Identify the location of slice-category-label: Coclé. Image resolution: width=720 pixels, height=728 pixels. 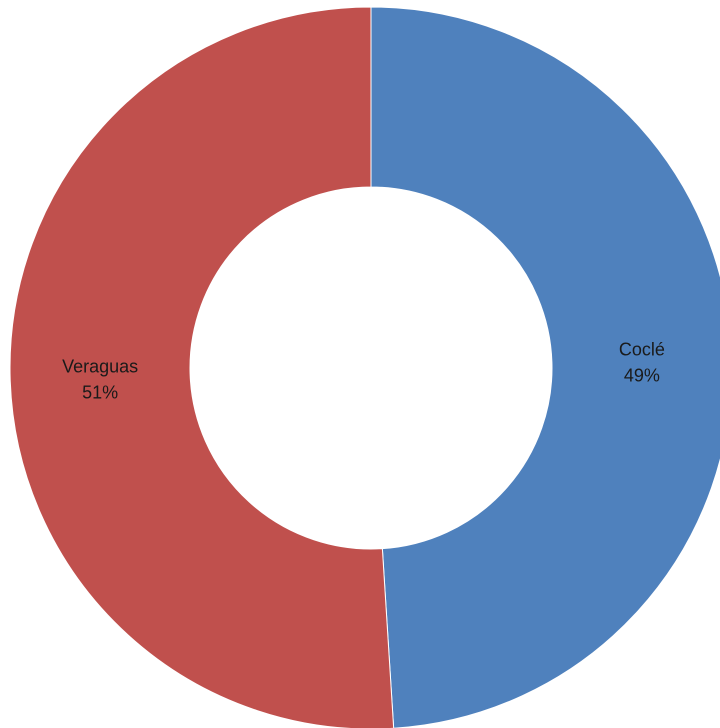
(642, 349).